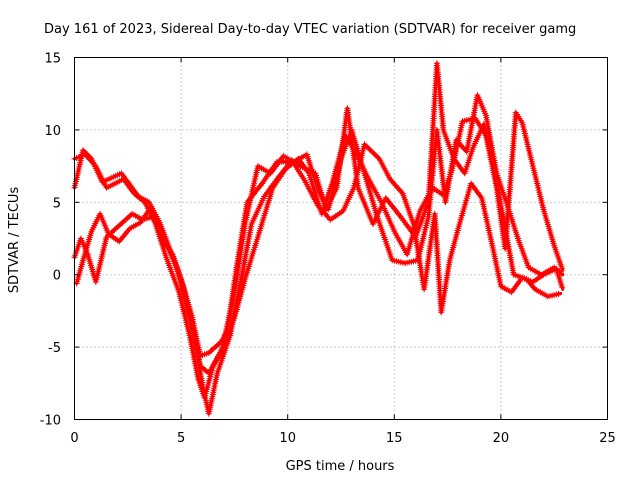  I want to click on x-tick-label: 0, so click(74, 438).